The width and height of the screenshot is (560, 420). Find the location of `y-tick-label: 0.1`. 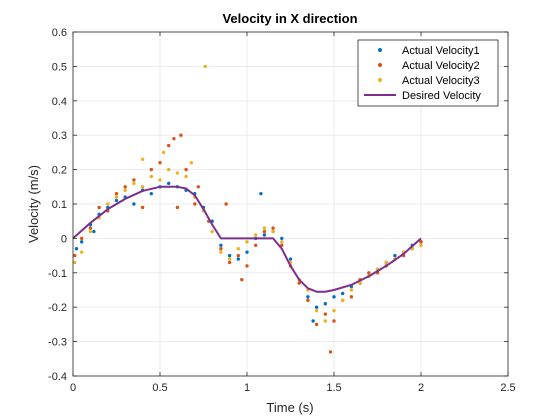

y-tick-label: 0.1 is located at coordinates (59, 205).